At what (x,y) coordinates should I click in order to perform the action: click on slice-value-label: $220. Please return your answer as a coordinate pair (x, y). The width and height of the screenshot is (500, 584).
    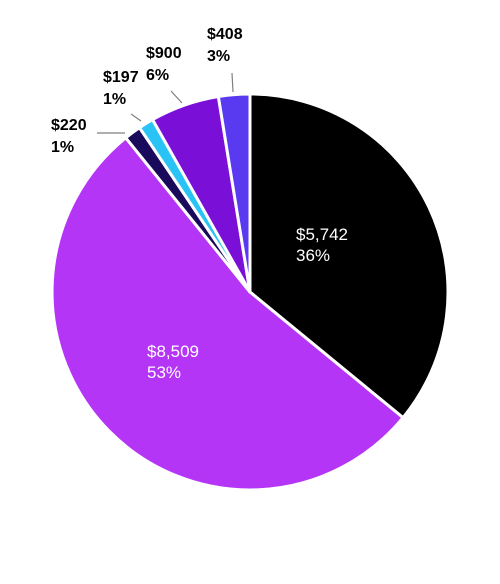
    Looking at the image, I should click on (69, 125).